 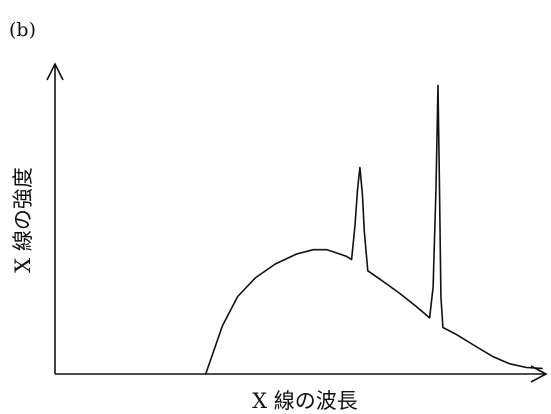 What do you see at coordinates (23, 220) in the screenshot?
I see `y-axis-label: X 線の強度` at bounding box center [23, 220].